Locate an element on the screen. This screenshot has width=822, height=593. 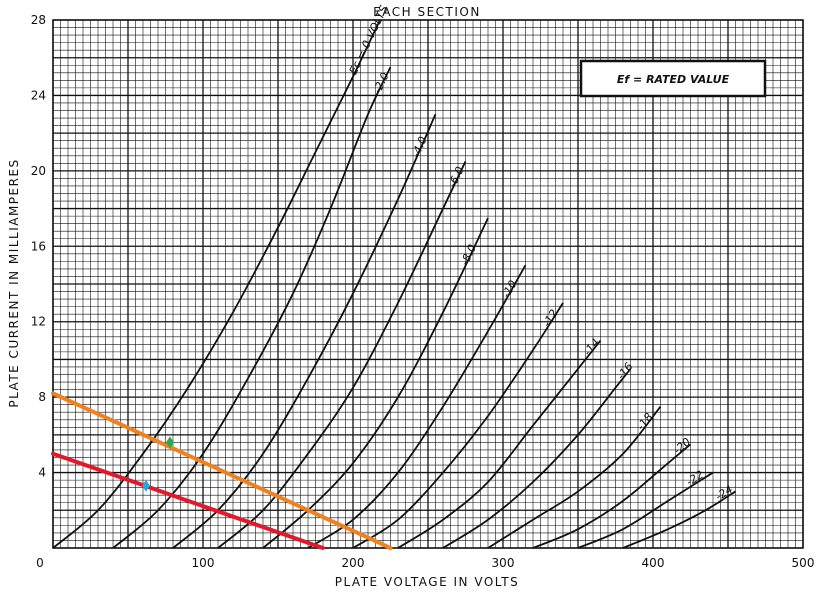
rated-value-label: Ef = RATED VALUE is located at coordinates (673, 79).